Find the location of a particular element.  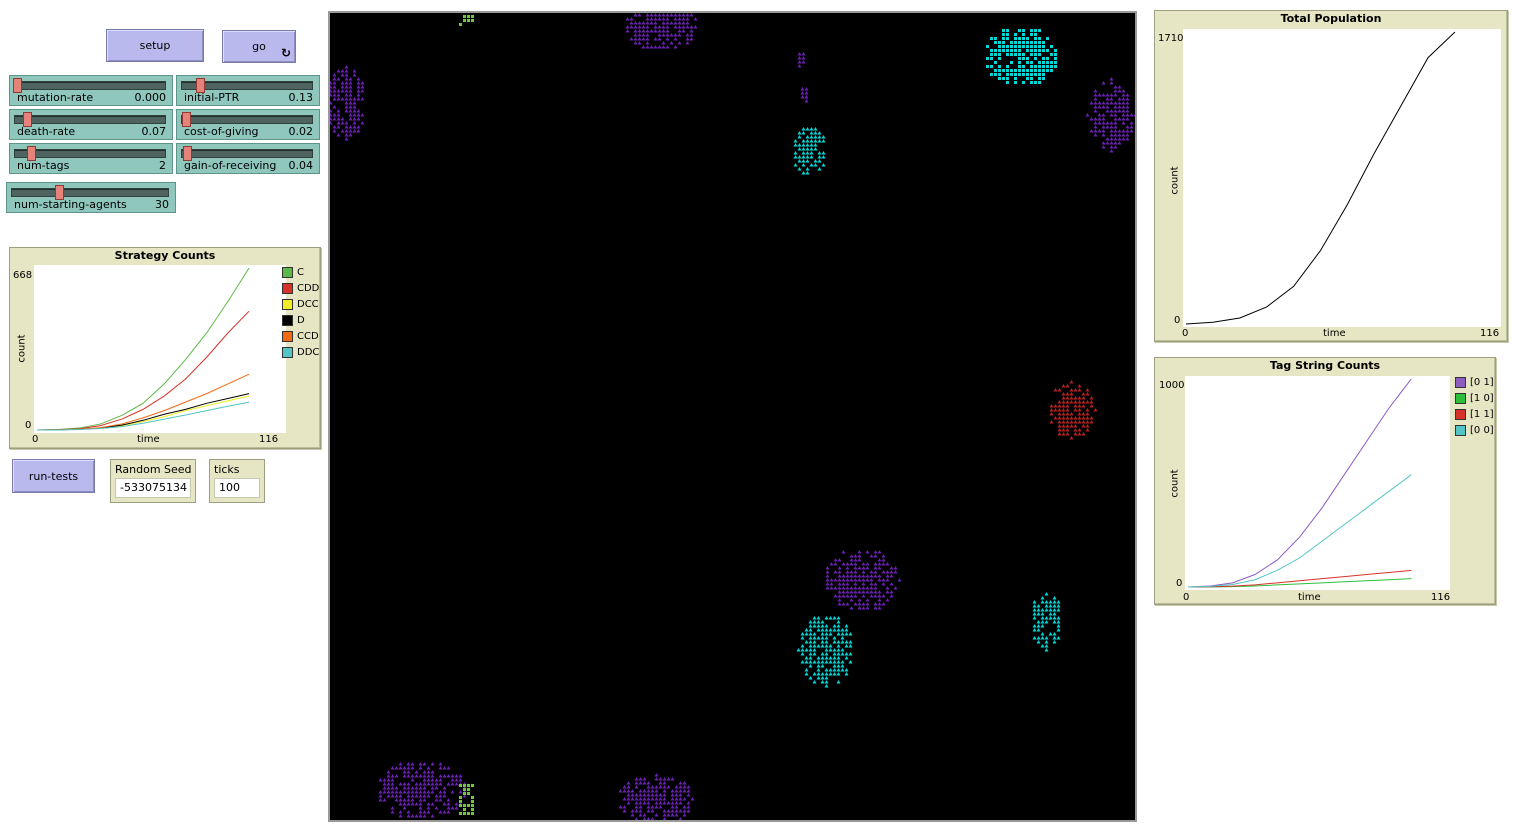

slider-cost-of-giving: cost-of-giving 0.02 is located at coordinates (248, 124).